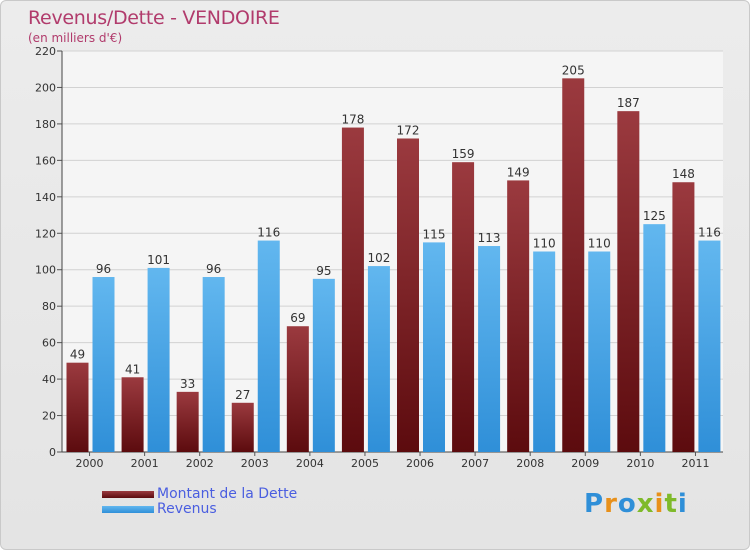 This screenshot has width=750, height=550. Describe the element at coordinates (585, 463) in the screenshot. I see `x-tick-label-2009: 2009` at that location.